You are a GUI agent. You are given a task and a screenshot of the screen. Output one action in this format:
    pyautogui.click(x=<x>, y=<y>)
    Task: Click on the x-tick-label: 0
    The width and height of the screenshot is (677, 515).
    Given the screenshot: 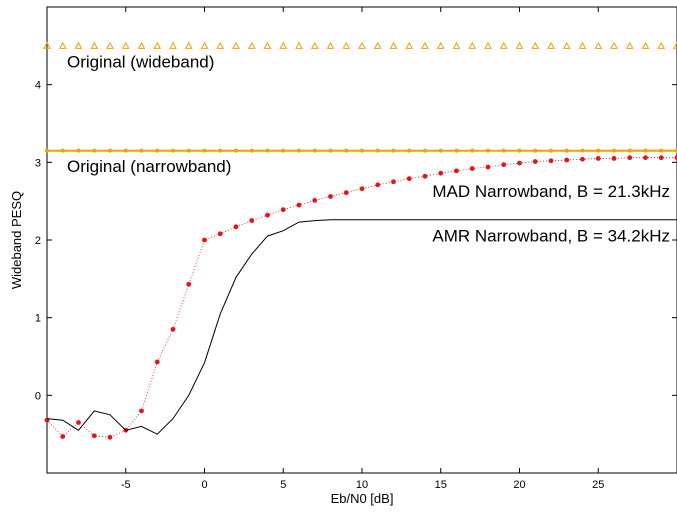 What is the action you would take?
    pyautogui.click(x=204, y=485)
    